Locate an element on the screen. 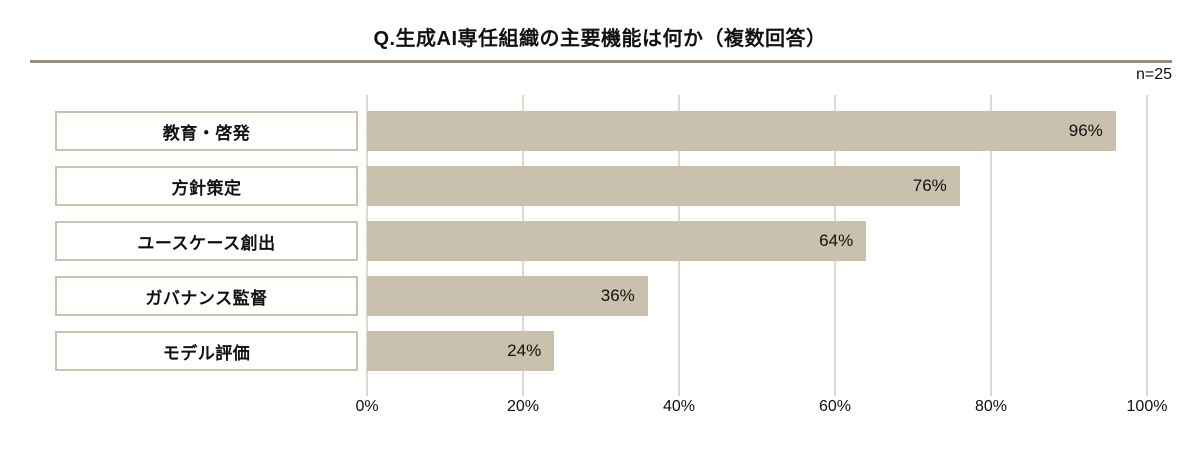  x-axis-tick-label: 100% is located at coordinates (1147, 406).